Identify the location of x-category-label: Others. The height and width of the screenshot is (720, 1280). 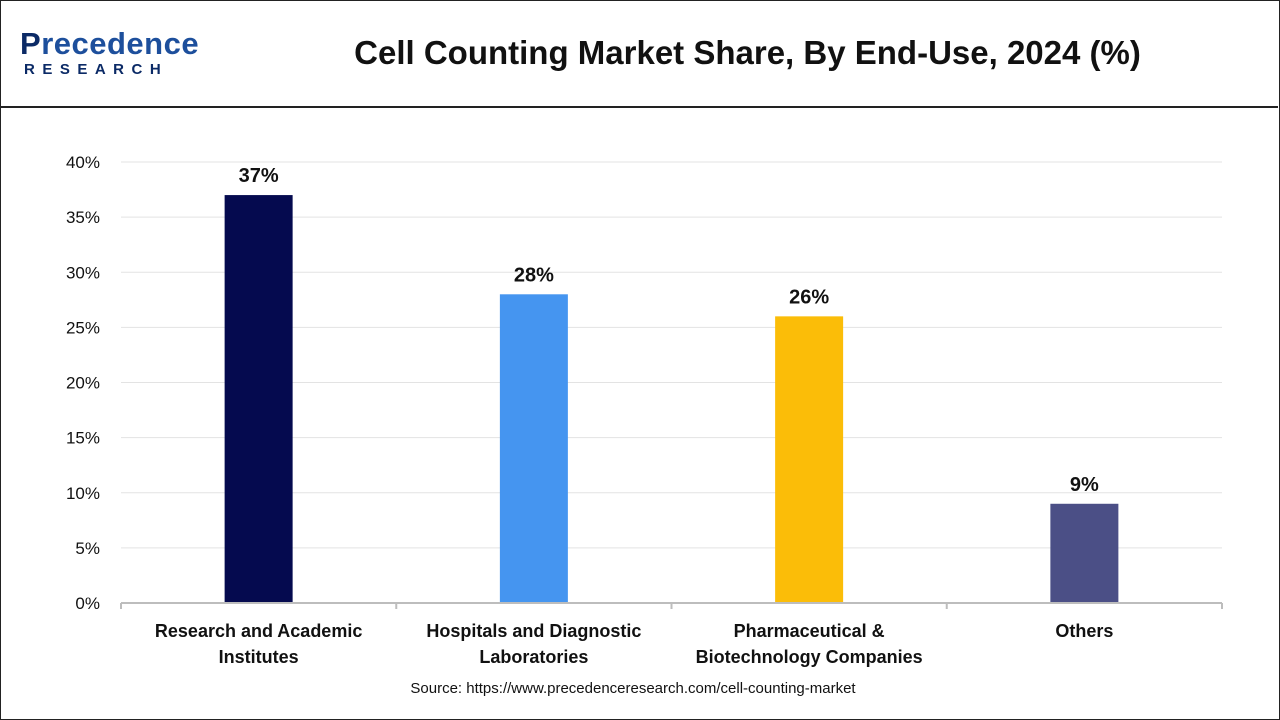
(1084, 631).